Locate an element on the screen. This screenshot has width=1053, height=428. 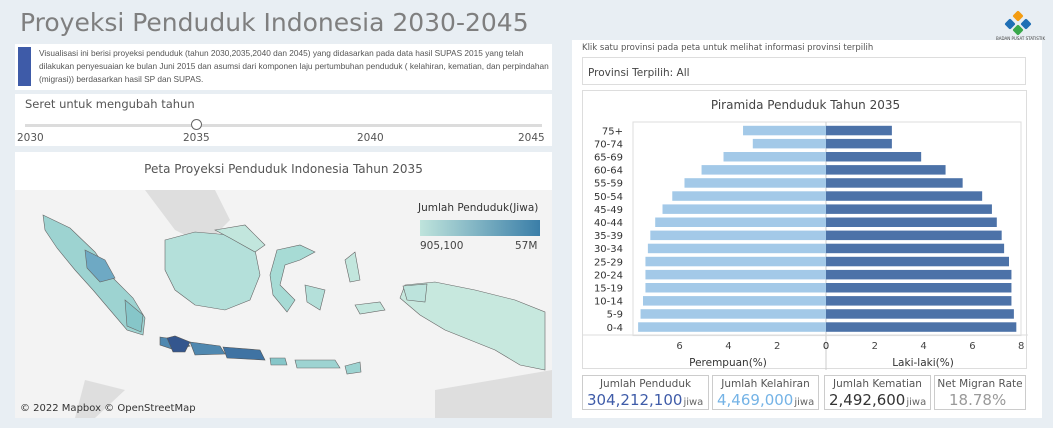
x-tick-right-6: 6 is located at coordinates (972, 346).